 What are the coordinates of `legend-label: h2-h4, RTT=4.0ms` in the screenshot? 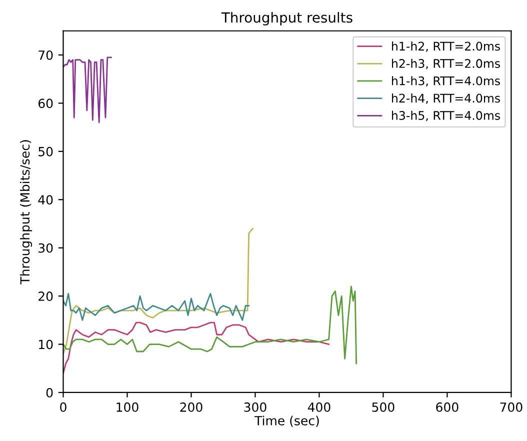 It's located at (446, 98).